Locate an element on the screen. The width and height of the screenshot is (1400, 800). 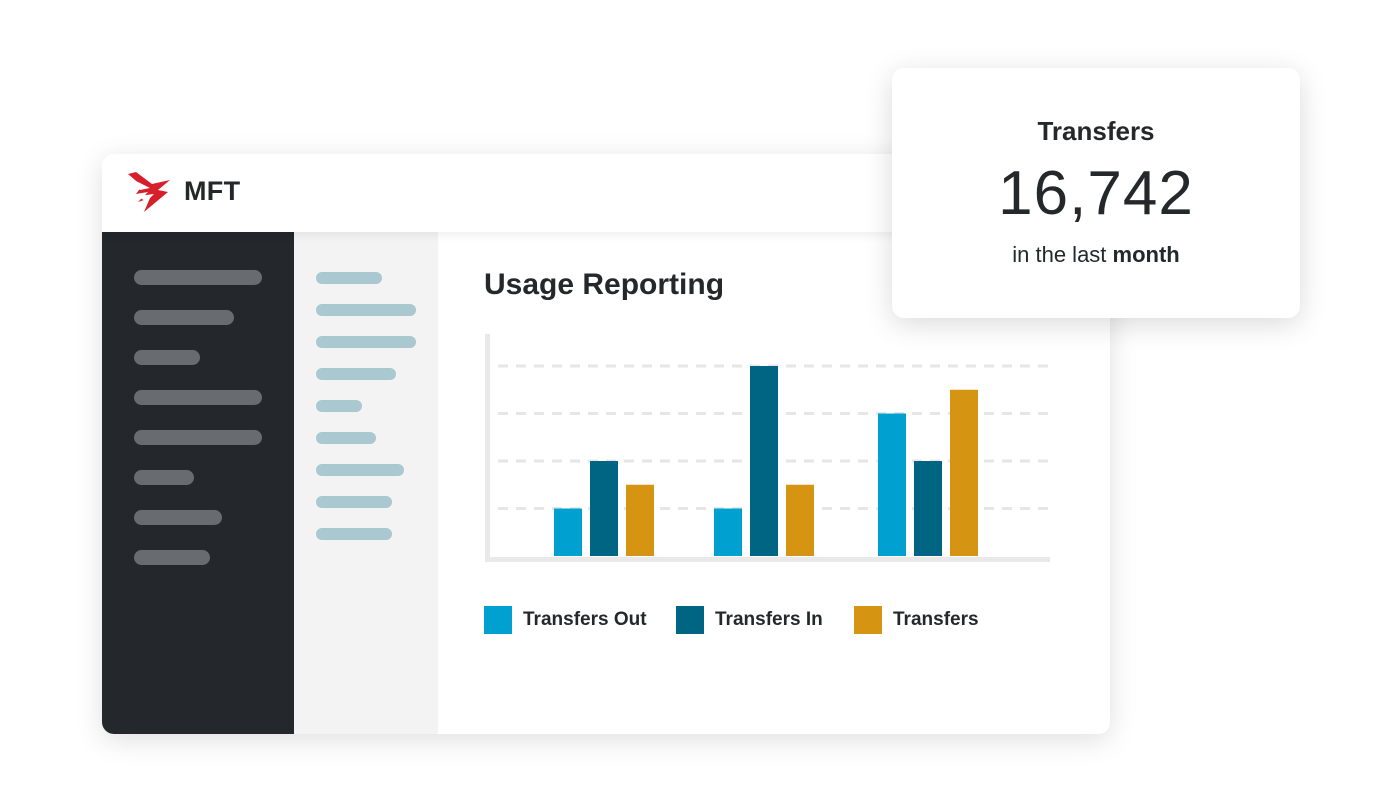
legend-item-transfers-out: Transfers Out is located at coordinates (565, 620).